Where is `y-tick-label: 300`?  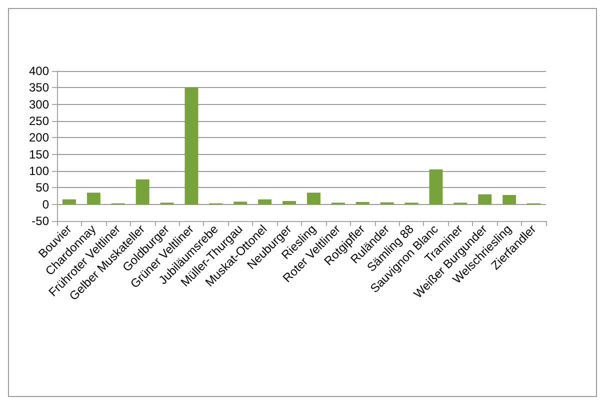
y-tick-label: 300 is located at coordinates (39, 104).